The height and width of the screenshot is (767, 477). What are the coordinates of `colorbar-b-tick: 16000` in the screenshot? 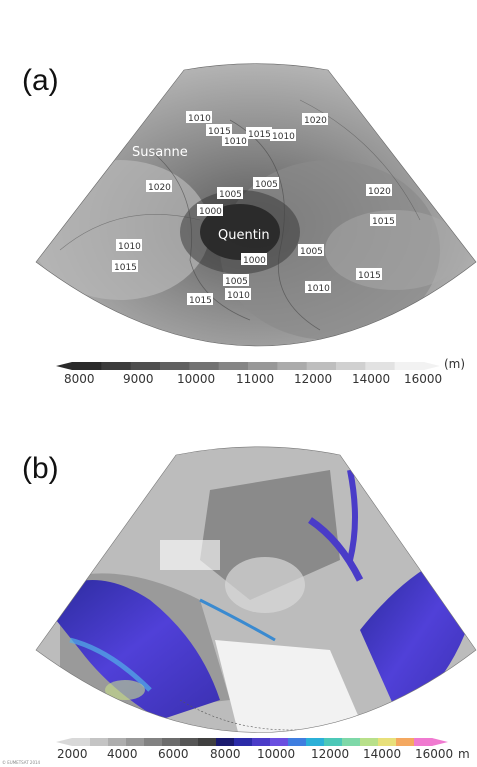 It's located at (434, 754).